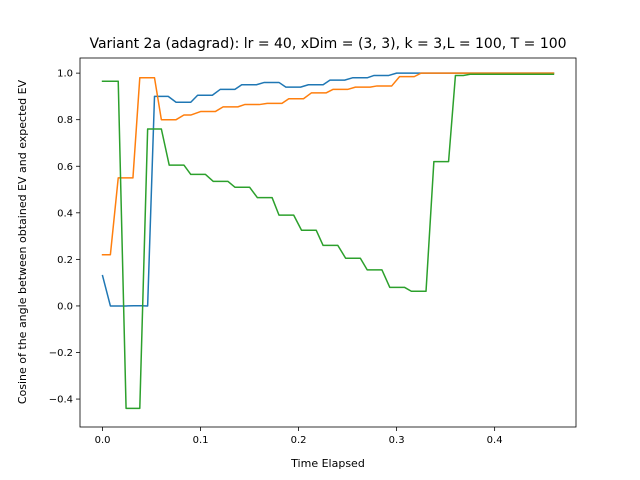  I want to click on y-tick-label: 0.4, so click(65, 213).